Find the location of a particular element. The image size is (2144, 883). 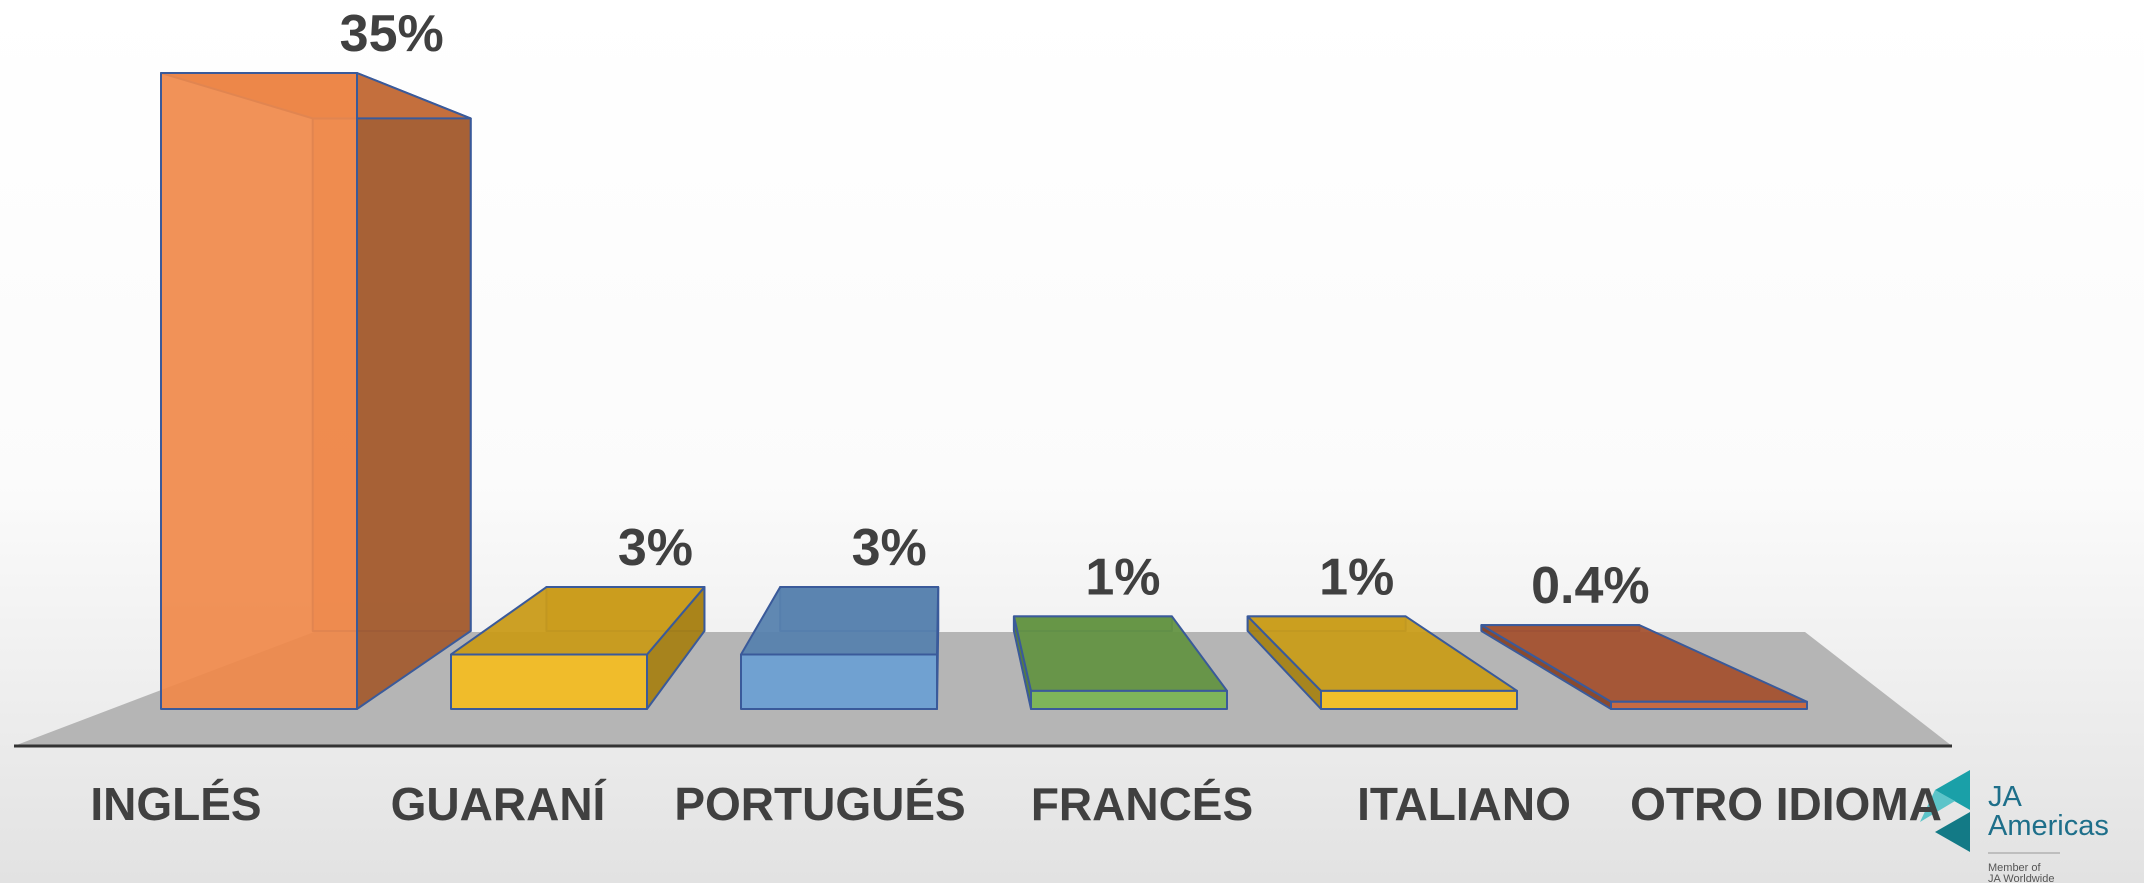

x-tick-label: PORTUGUÉS is located at coordinates (819, 804).